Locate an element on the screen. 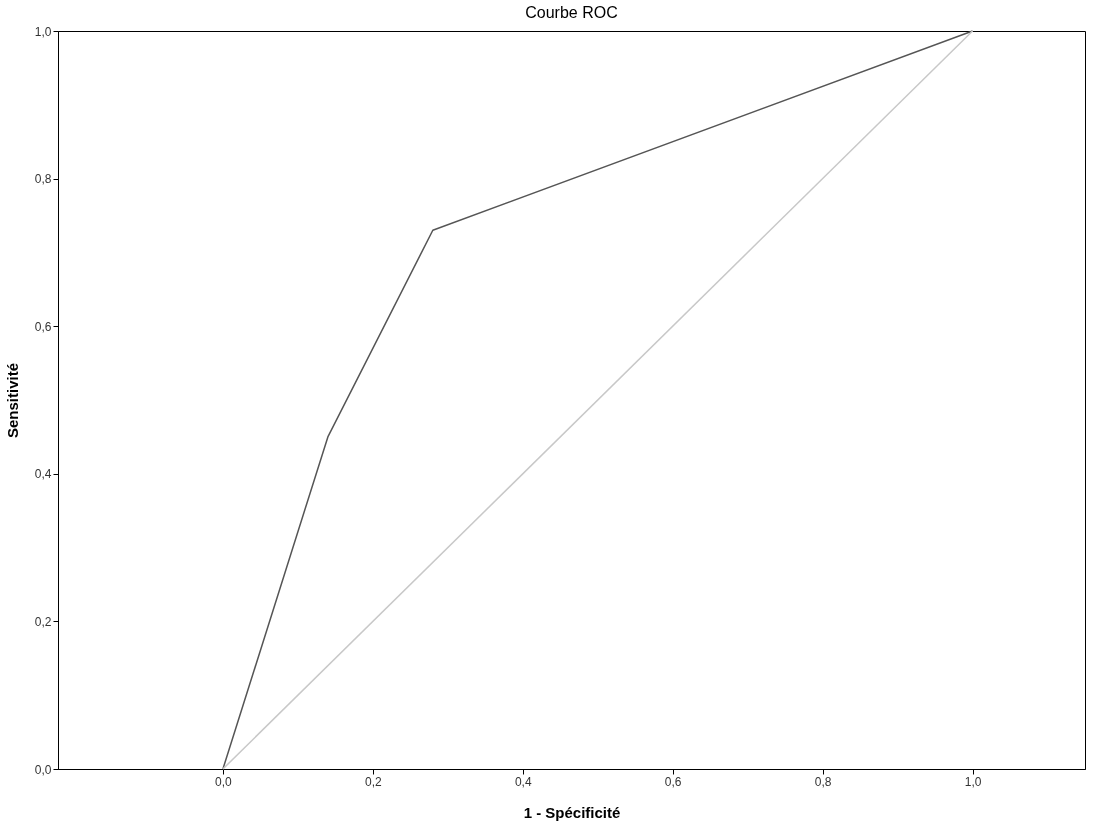 The width and height of the screenshot is (1103, 838). x-axis-title: 1 - Spécificité is located at coordinates (572, 812).